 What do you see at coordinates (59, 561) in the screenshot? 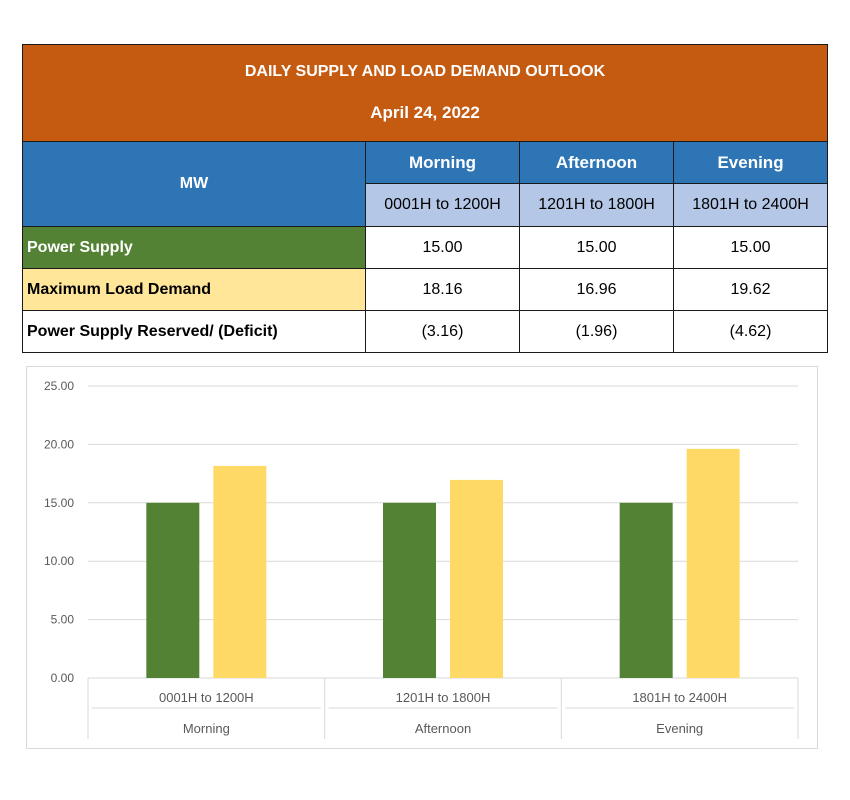
I see `y-tick-label: 10.00` at bounding box center [59, 561].